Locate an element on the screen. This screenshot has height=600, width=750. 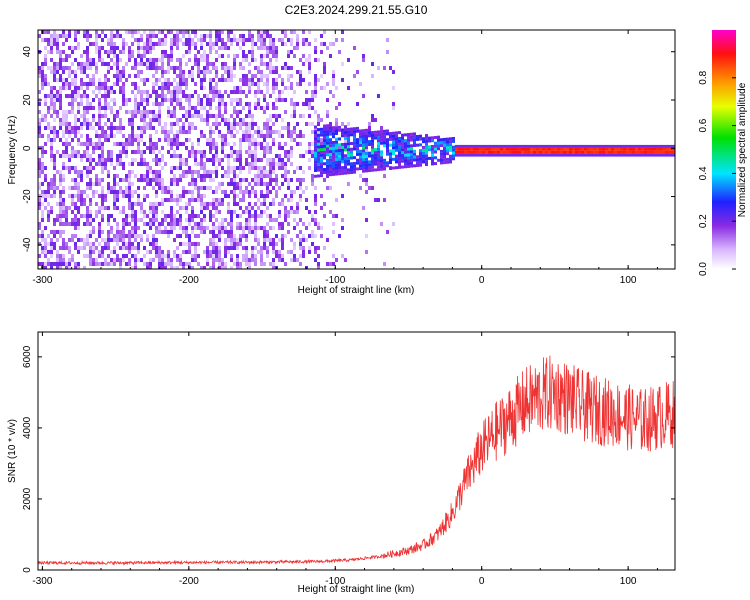
top-y-tick-label: 0 is located at coordinates (27, 148).